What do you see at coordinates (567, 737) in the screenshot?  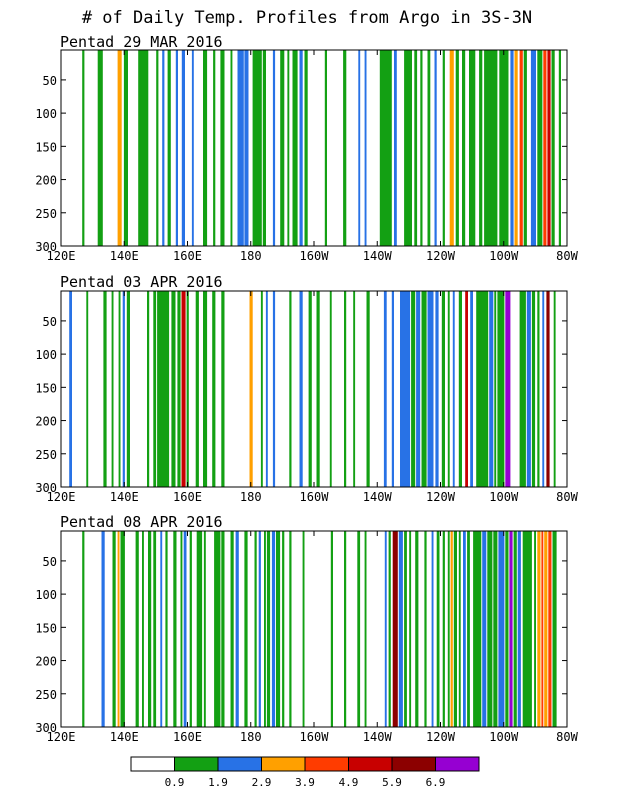 I see `x-tick-label: 80W` at bounding box center [567, 737].